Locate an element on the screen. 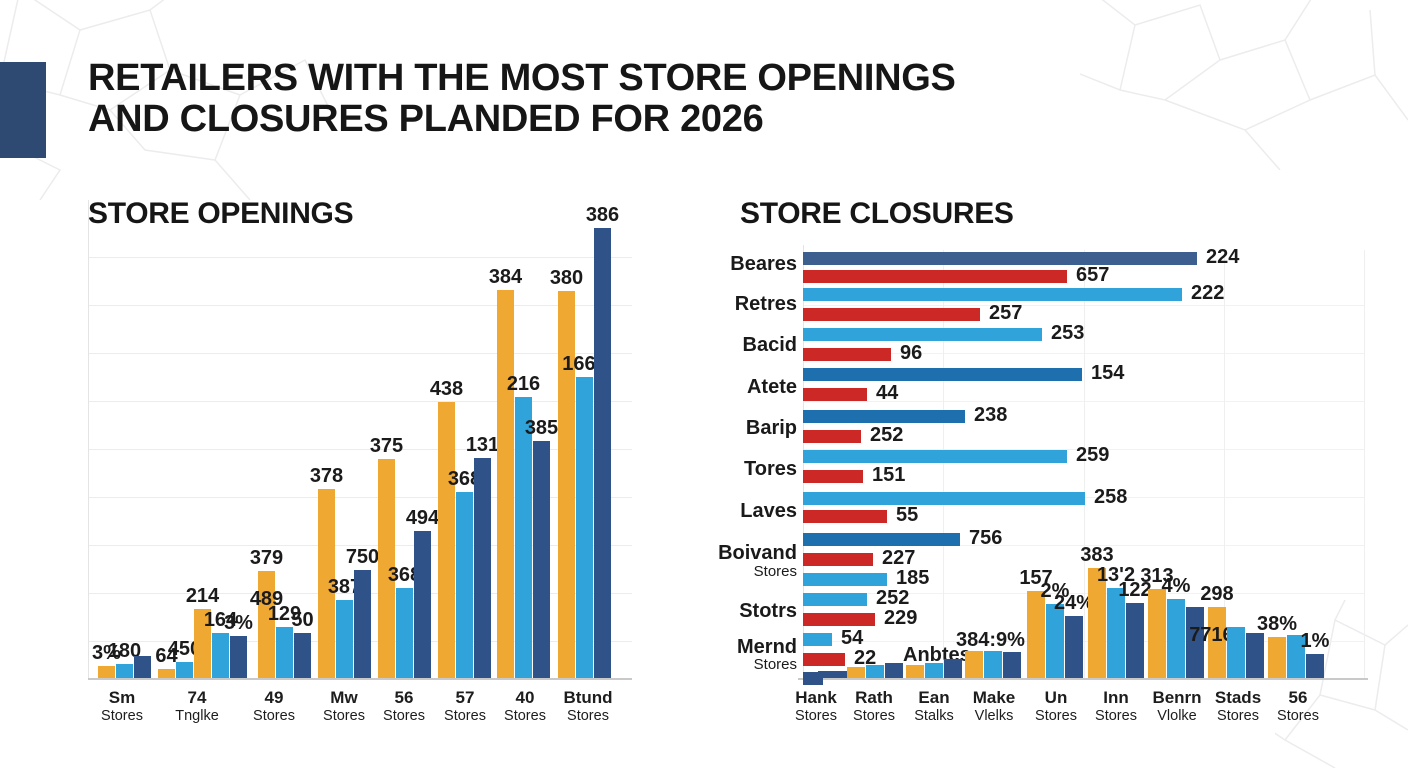 The width and height of the screenshot is (1408, 768). x-tick-line1: Un is located at coordinates (1056, 697).